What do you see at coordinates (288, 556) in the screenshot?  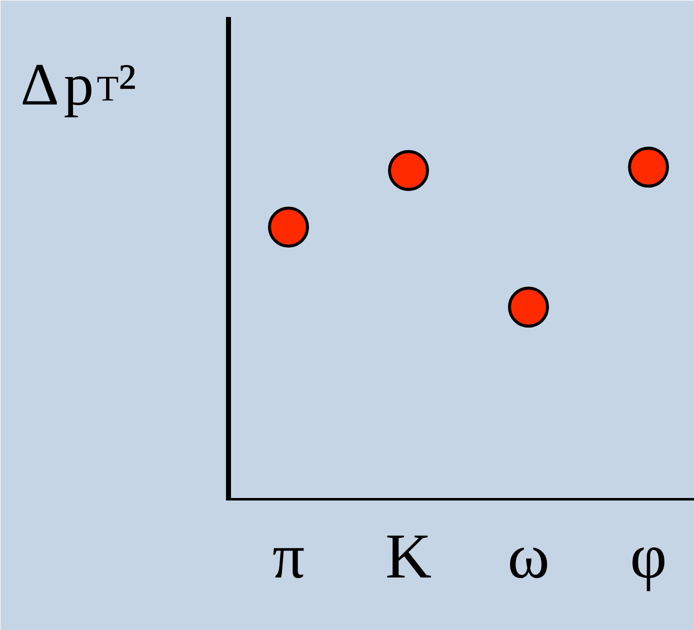 I see `x-tick-label: π` at bounding box center [288, 556].